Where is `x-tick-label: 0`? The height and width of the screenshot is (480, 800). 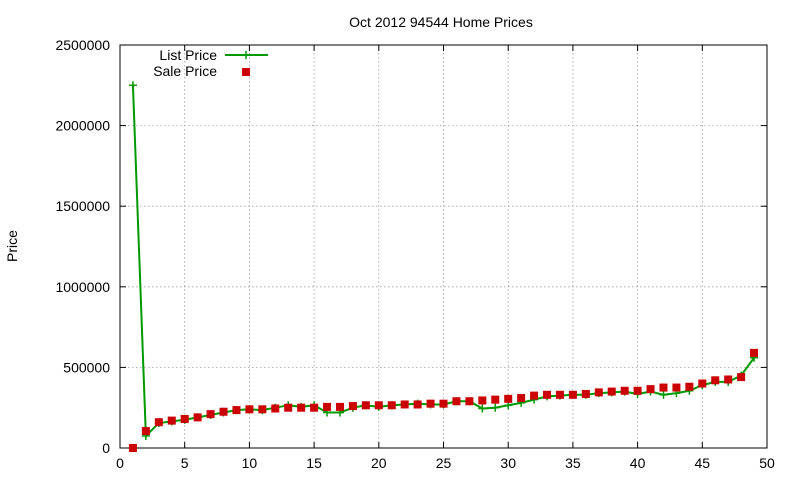
x-tick-label: 0 is located at coordinates (120, 463).